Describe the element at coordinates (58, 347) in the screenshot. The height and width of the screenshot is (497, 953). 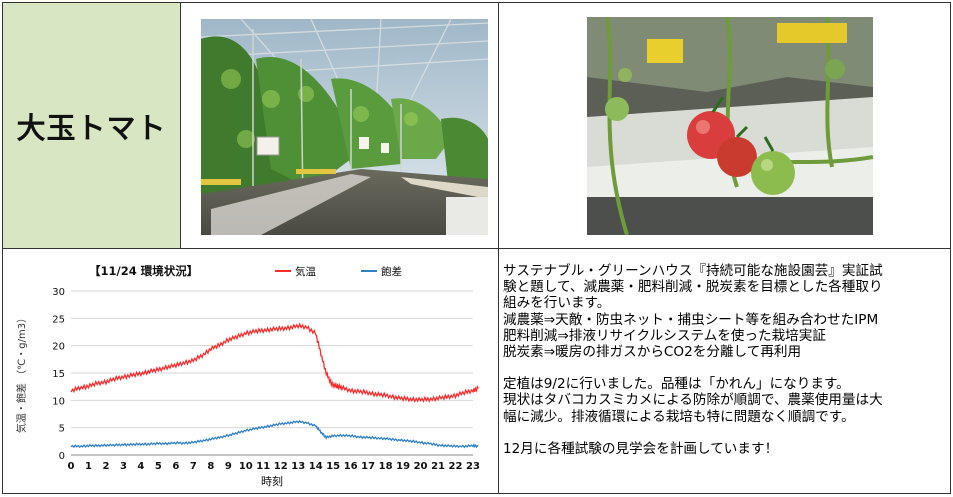
I see `y-tick-label-4: 20` at that location.